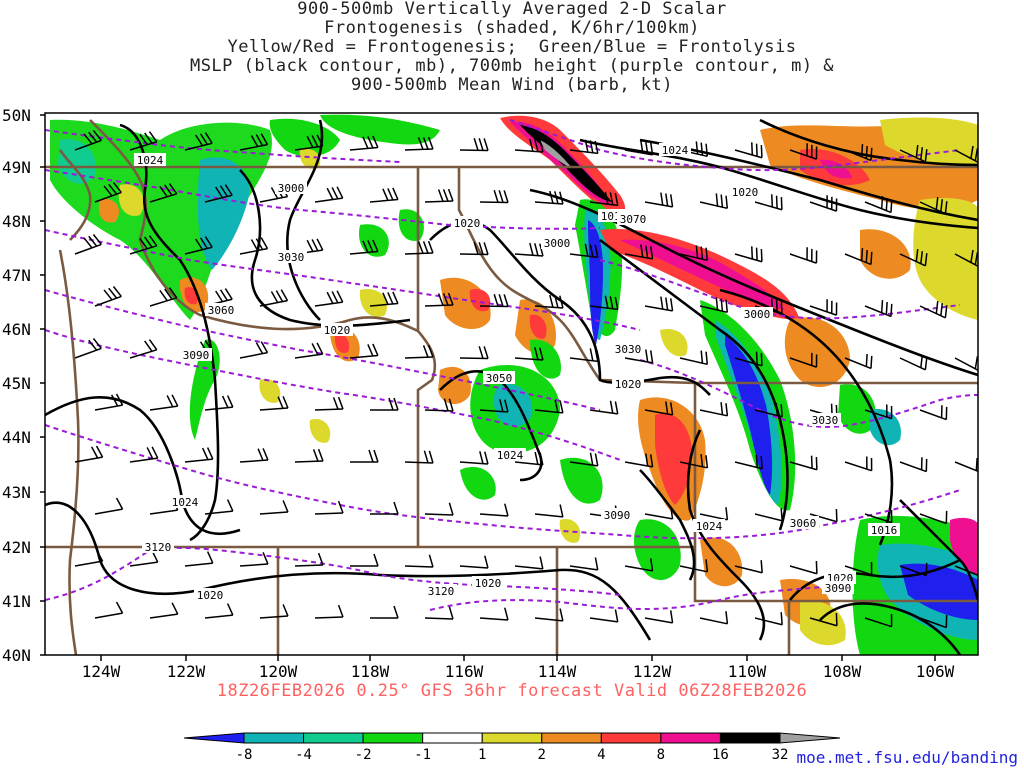  Describe the element at coordinates (16, 275) in the screenshot. I see `lat-tick-label: 47N` at that location.